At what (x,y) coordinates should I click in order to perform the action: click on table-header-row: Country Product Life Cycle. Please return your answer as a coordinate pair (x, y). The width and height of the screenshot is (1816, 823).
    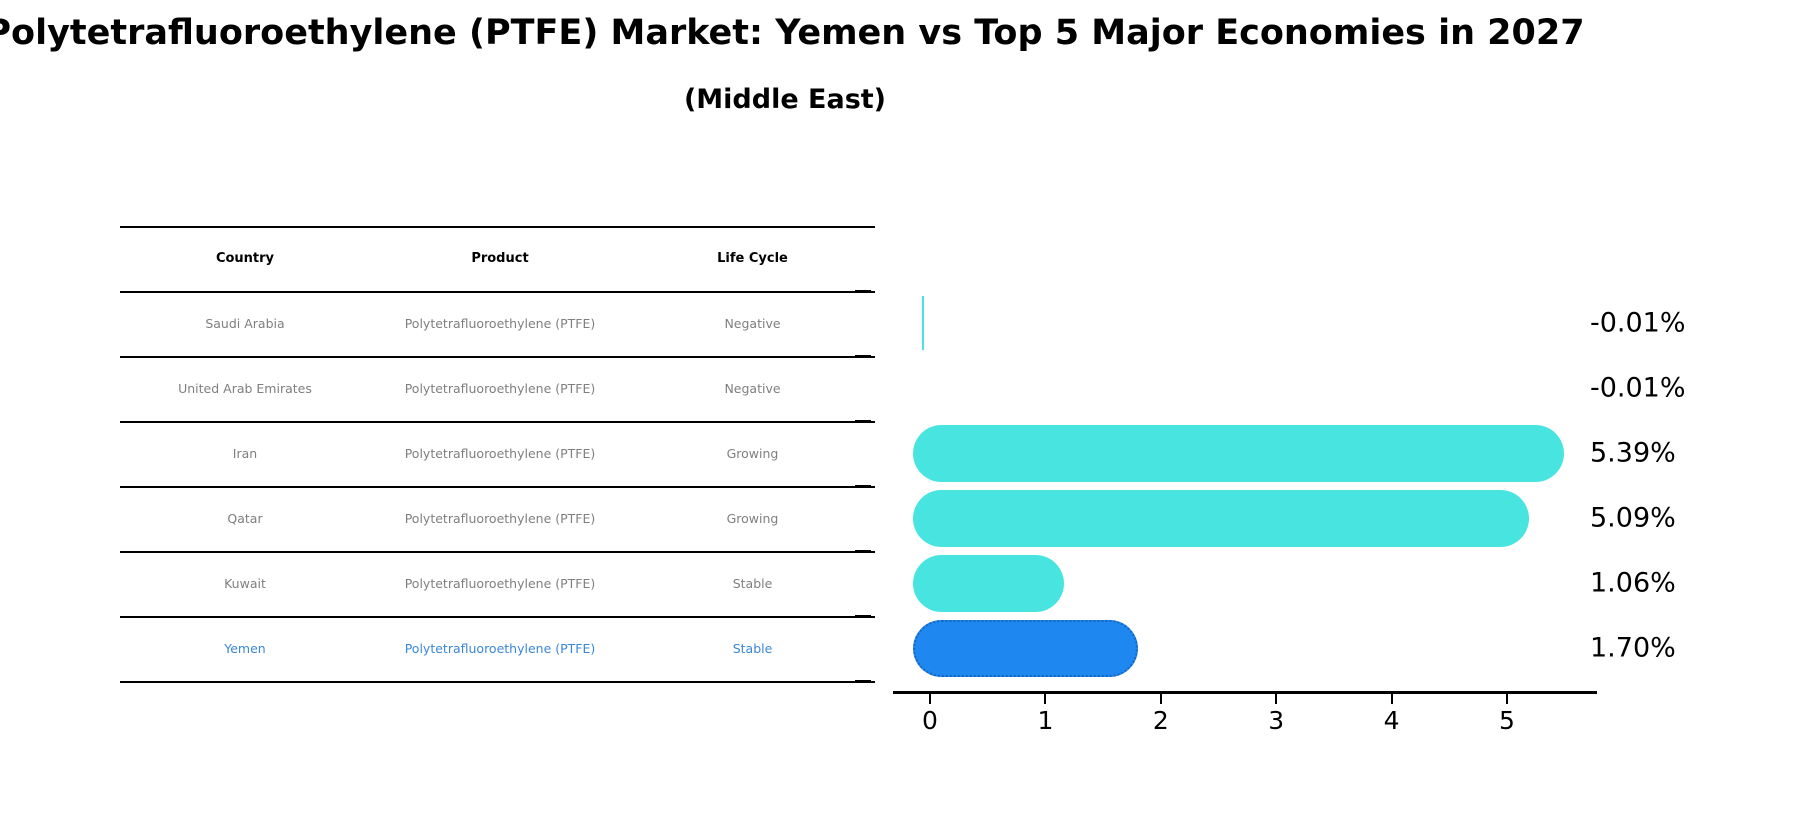
    Looking at the image, I should click on (497, 258).